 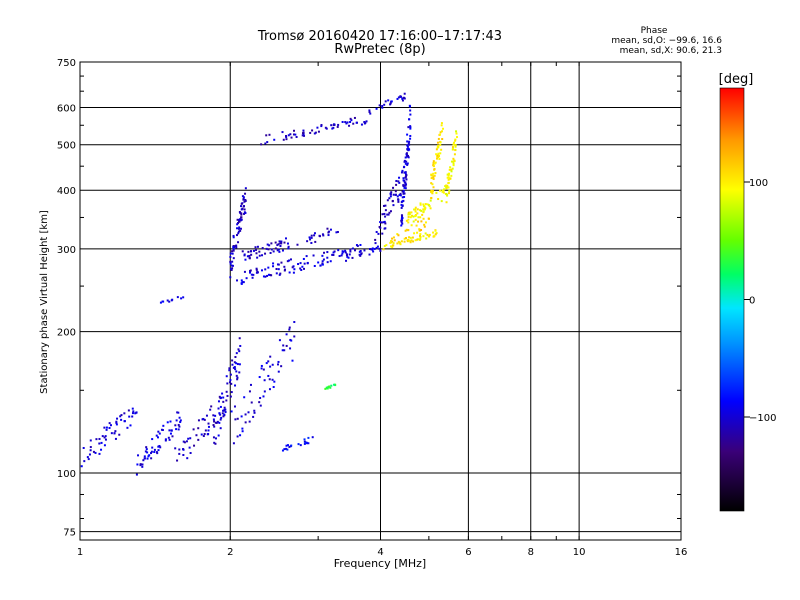 What do you see at coordinates (531, 552) in the screenshot?
I see `x-tick-label: 8` at bounding box center [531, 552].